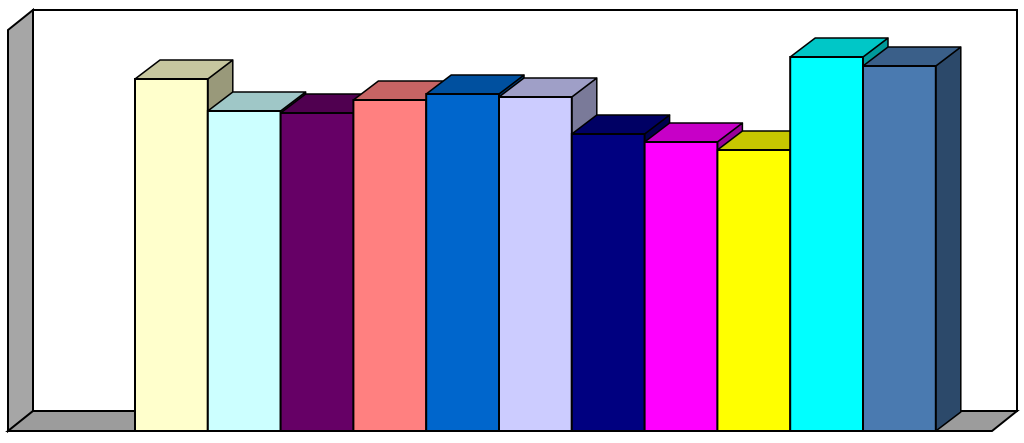  Describe the element at coordinates (948, 239) in the screenshot. I see `bar-side` at that location.